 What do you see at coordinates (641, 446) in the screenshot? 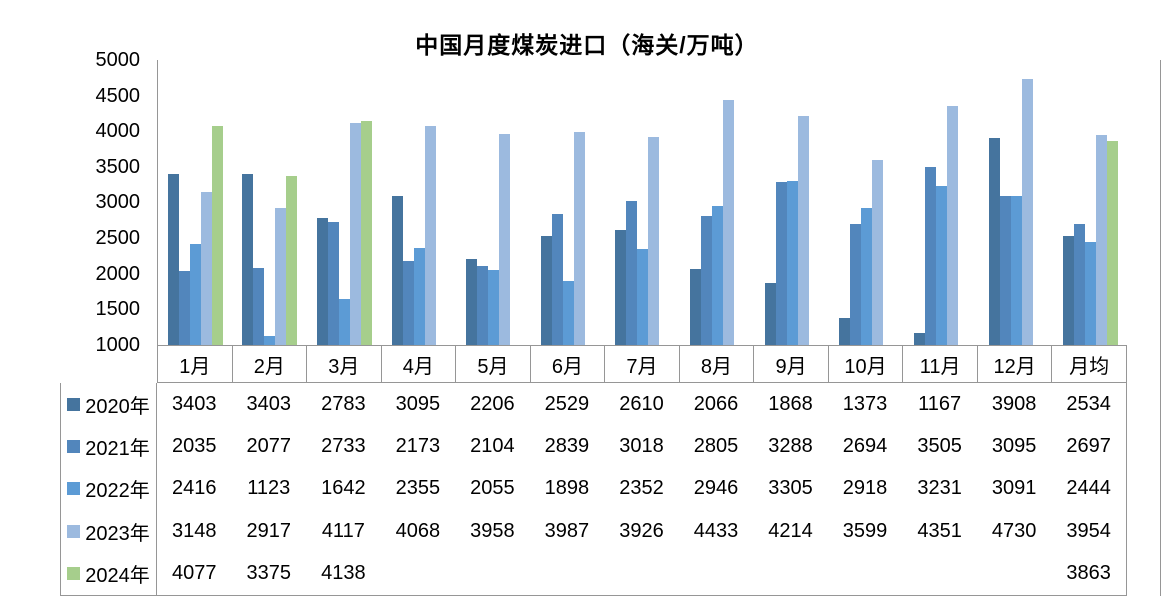
I see `value-cell: 3018` at bounding box center [641, 446].